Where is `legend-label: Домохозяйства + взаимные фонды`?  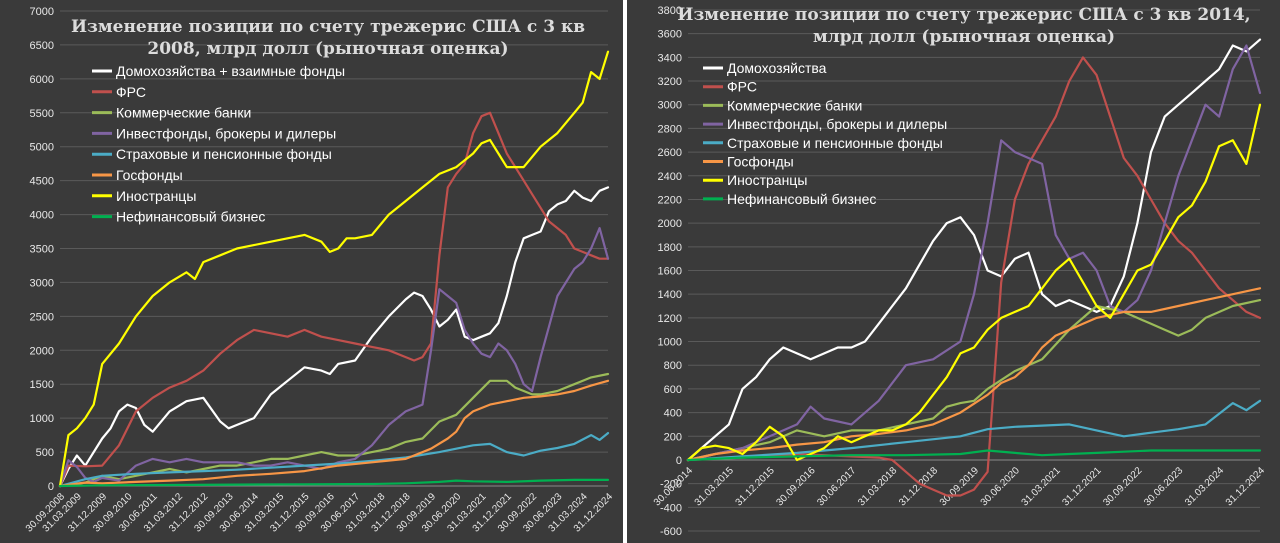 legend-label: Домохозяйства + взаимные фонды is located at coordinates (230, 71).